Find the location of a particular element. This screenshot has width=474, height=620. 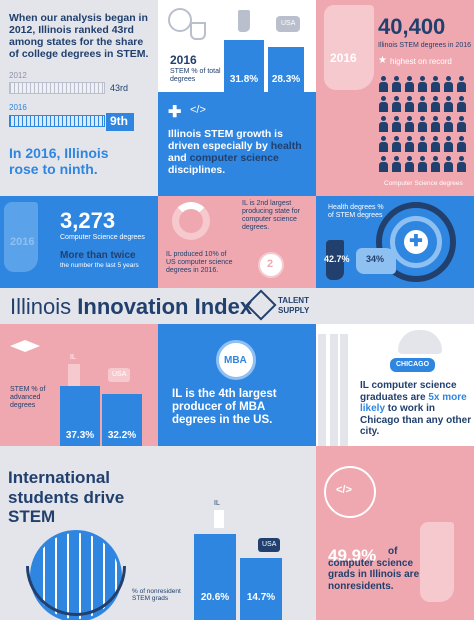

intro-year-2016: 2016 is located at coordinates (18, 107).